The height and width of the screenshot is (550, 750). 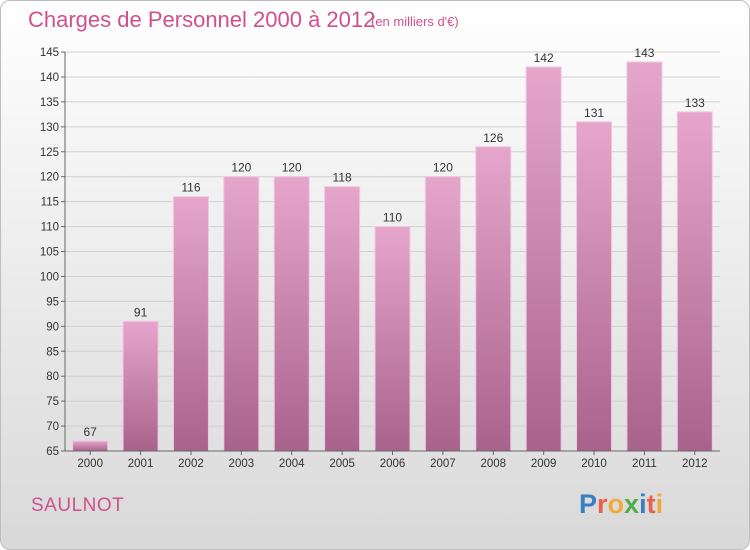 I want to click on bar-2003, so click(x=241, y=314).